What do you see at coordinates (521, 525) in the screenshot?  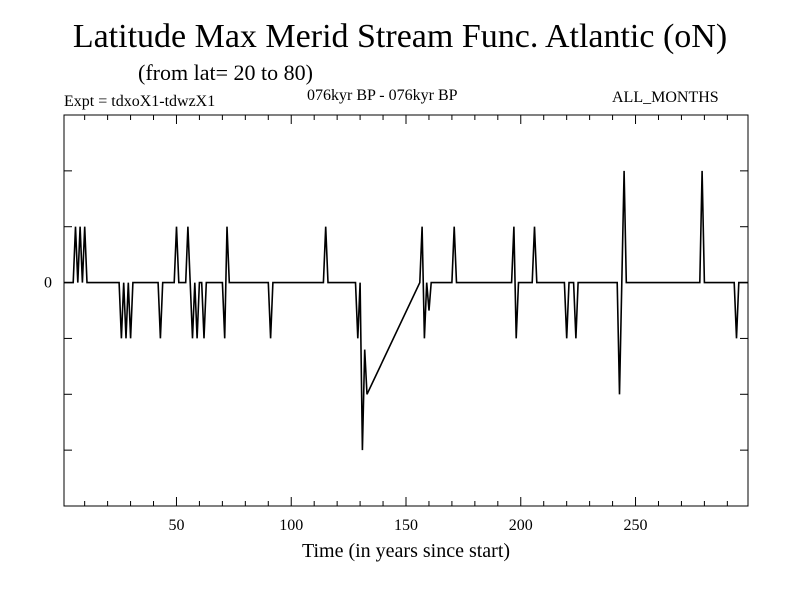 I see `x-tick-label: 200` at bounding box center [521, 525].